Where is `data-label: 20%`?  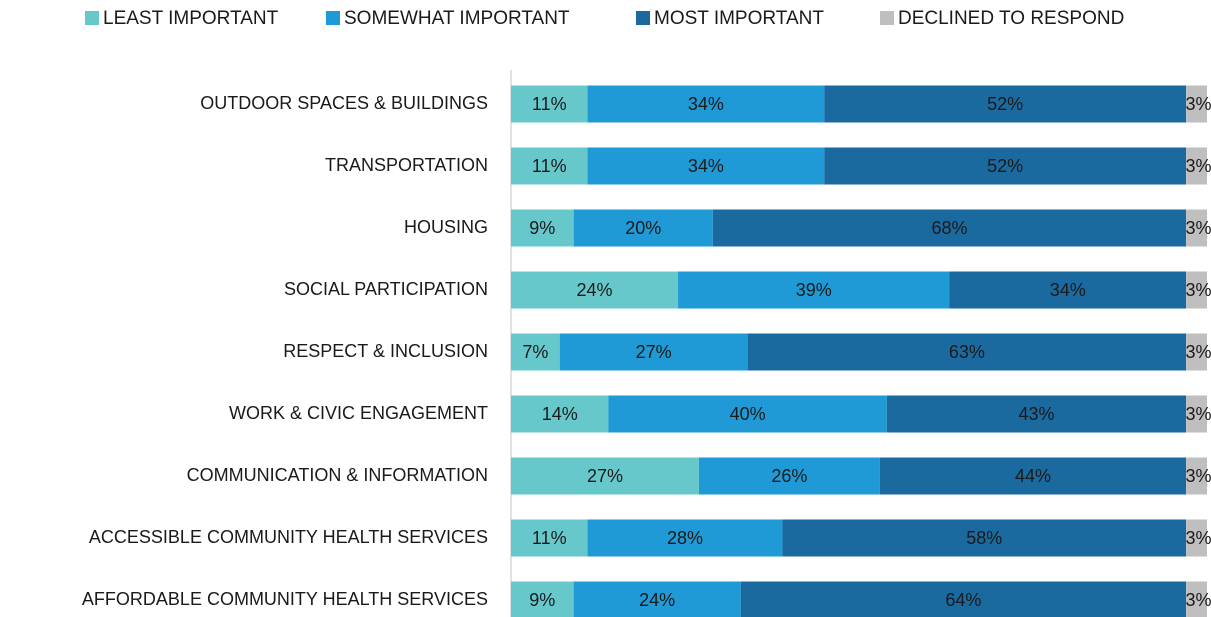 data-label: 20% is located at coordinates (643, 228).